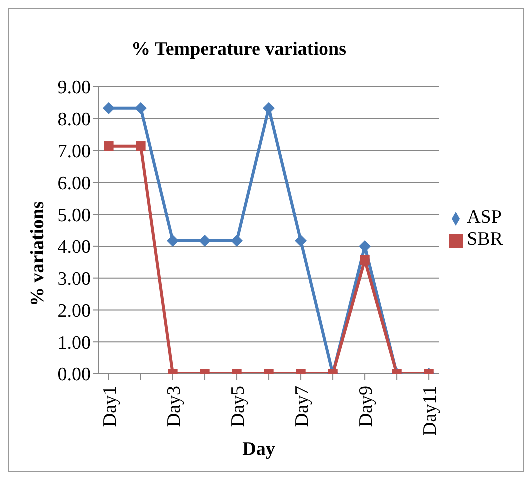  What do you see at coordinates (74, 279) in the screenshot?
I see `y-tick-label: 3.00` at bounding box center [74, 279].